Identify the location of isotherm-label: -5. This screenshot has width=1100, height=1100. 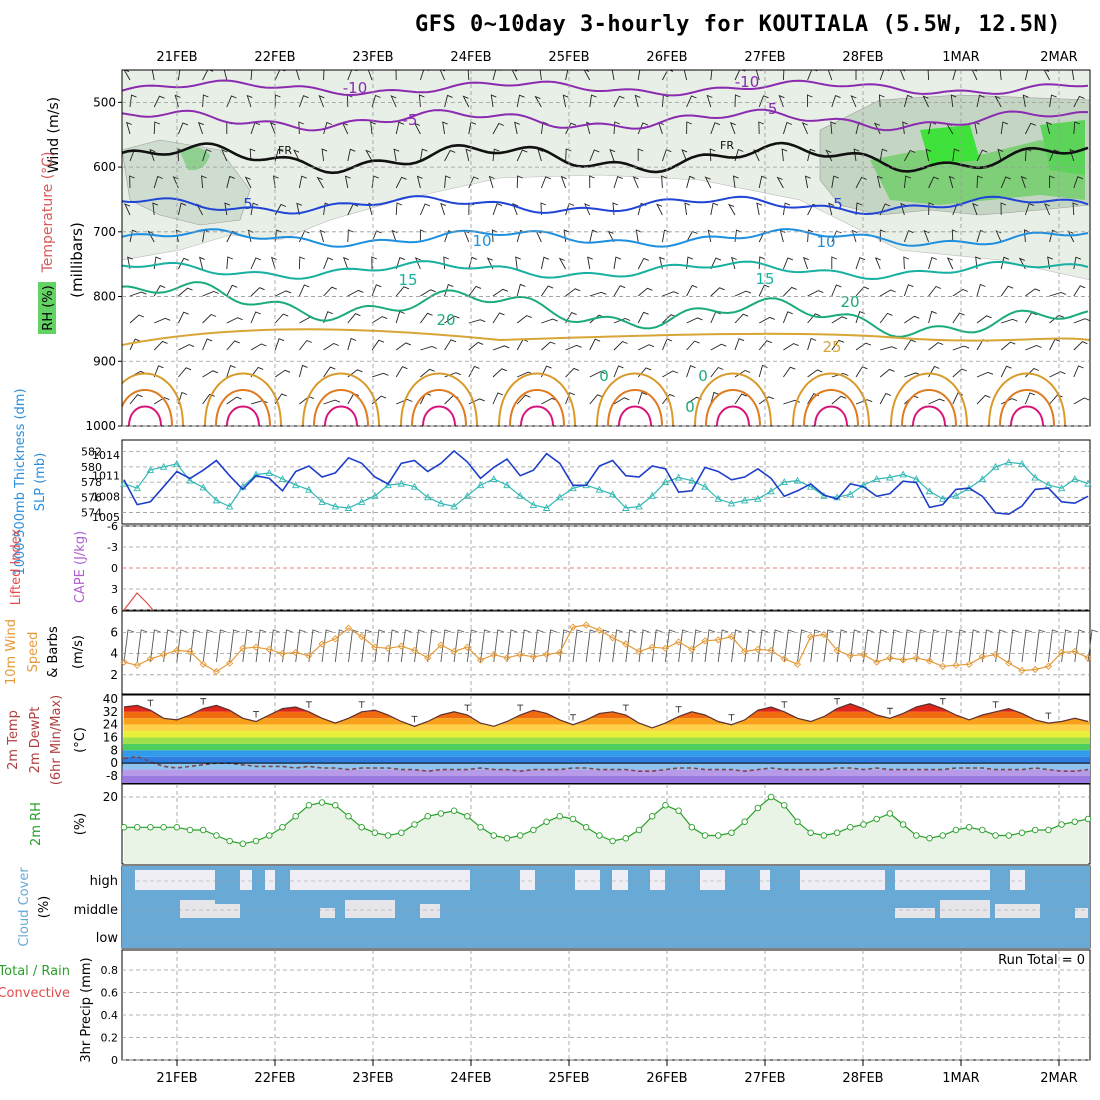
(410, 120).